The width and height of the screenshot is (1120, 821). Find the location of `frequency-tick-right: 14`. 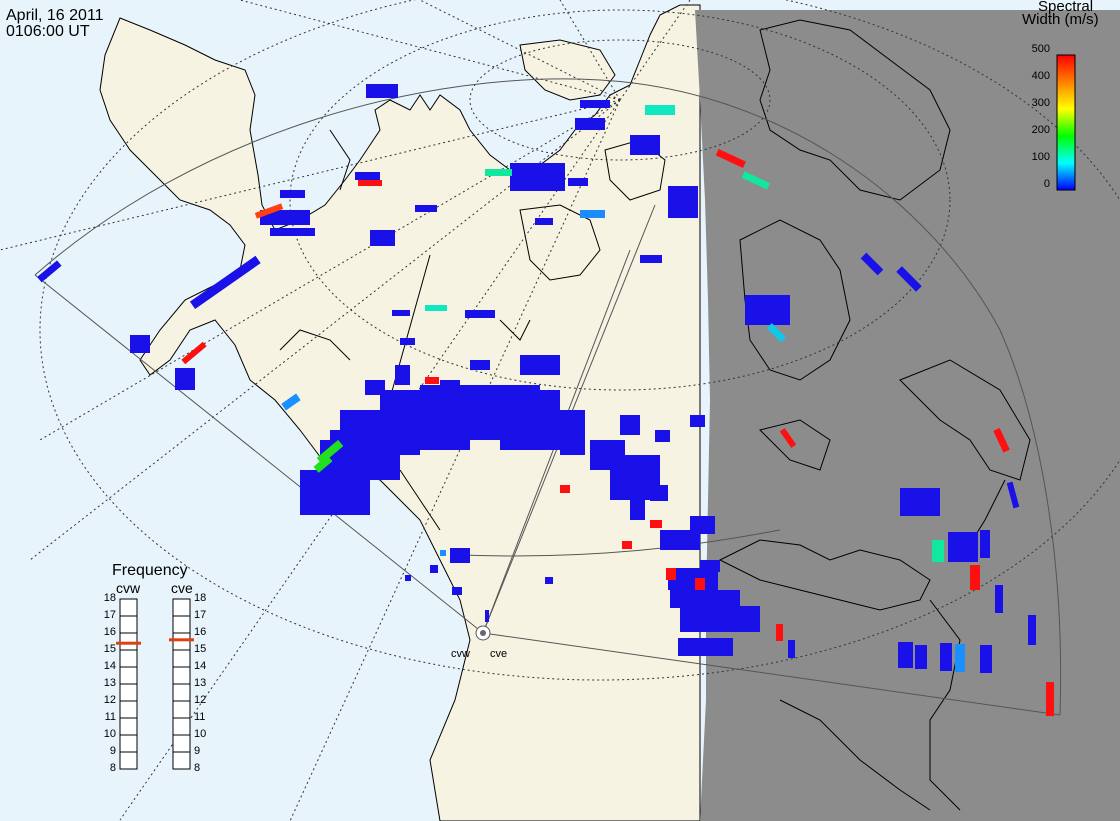

frequency-tick-right: 14 is located at coordinates (200, 666).